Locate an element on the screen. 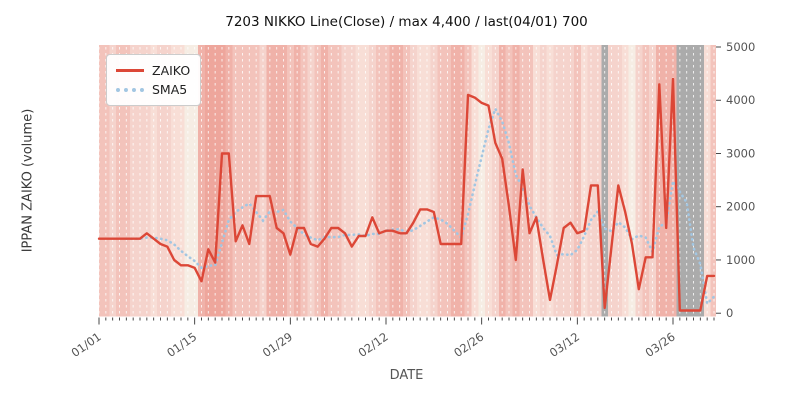 This screenshot has width=800, height=400. x-axis-label: DATE is located at coordinates (406, 375).